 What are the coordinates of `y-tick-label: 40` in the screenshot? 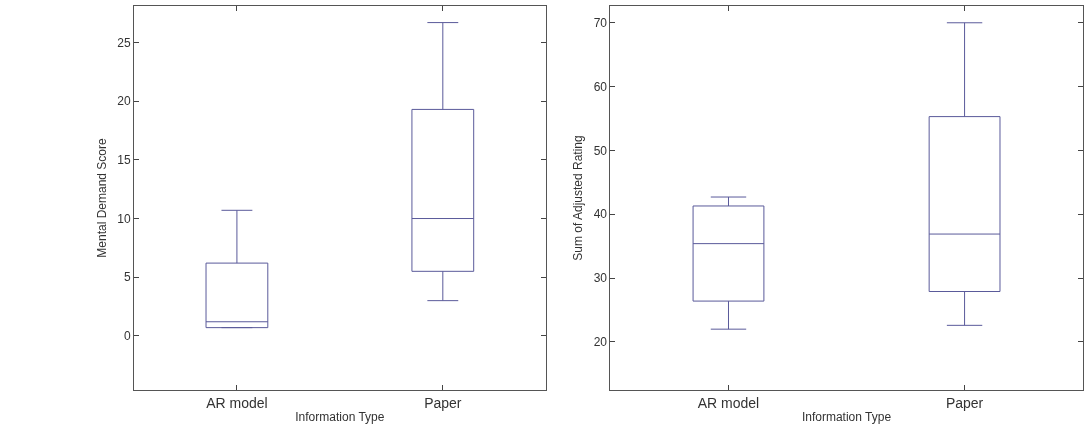 It's located at (600, 214).